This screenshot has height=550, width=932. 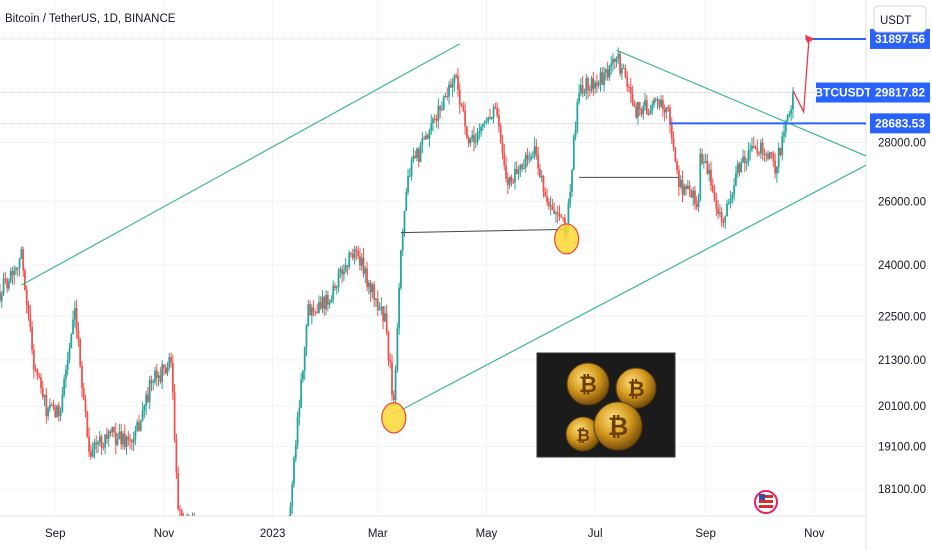 I want to click on descending-line-trendline, so click(x=745, y=104).